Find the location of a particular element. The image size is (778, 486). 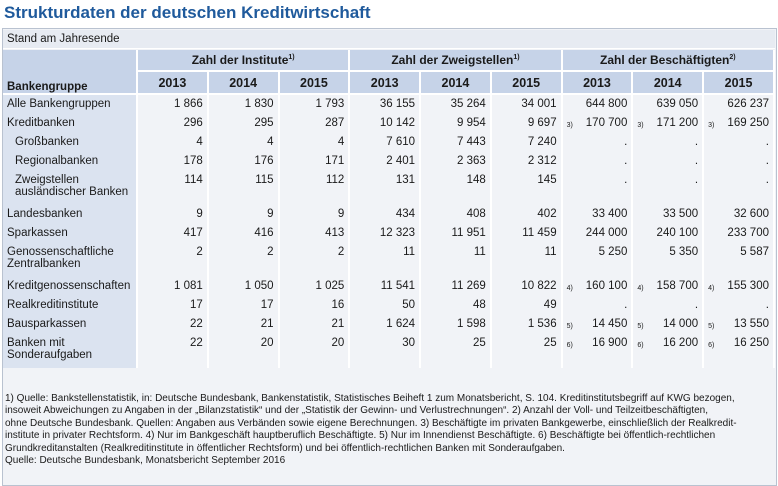

table-cell: 408 is located at coordinates (456, 214).